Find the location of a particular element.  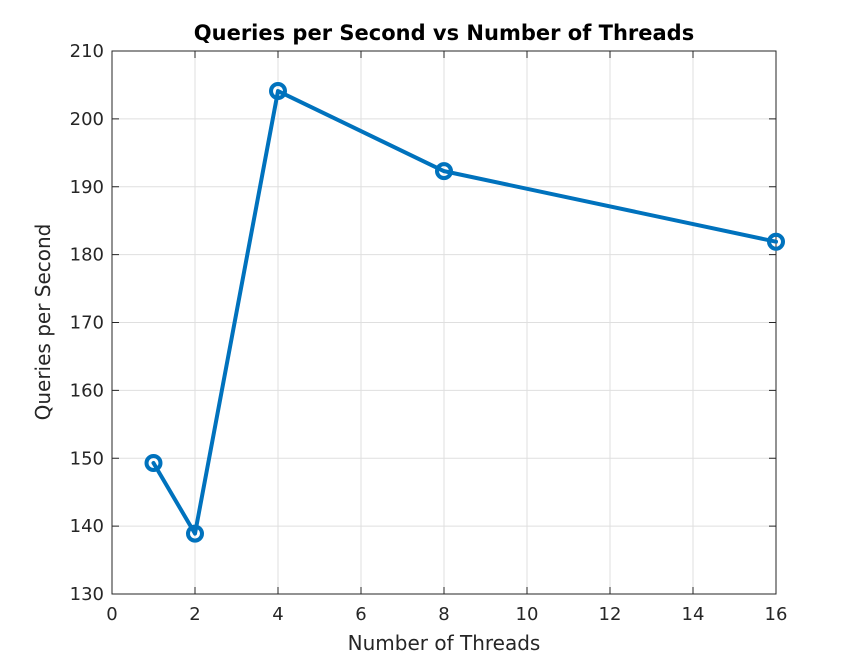

x-tick-label: 8 is located at coordinates (443, 614).